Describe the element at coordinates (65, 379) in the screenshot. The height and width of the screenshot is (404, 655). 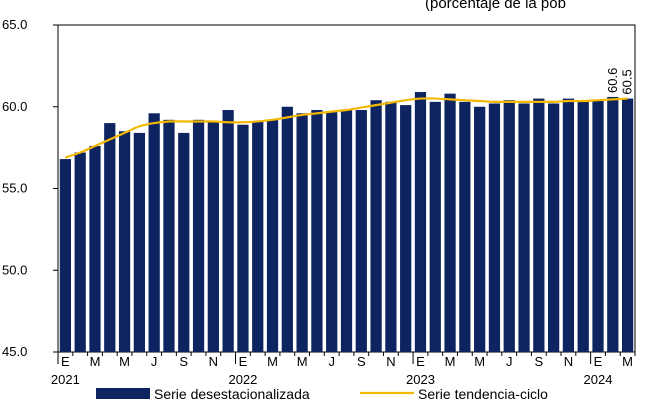
I see `x-year-label: 2021` at that location.